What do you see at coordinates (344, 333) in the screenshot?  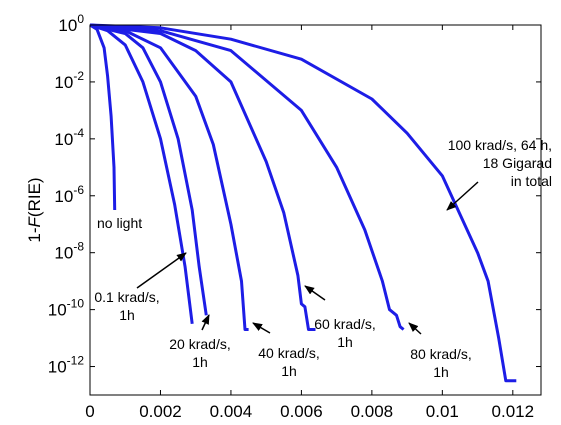 I see `annotation-label: 60 krad/s, 1h` at bounding box center [344, 333].